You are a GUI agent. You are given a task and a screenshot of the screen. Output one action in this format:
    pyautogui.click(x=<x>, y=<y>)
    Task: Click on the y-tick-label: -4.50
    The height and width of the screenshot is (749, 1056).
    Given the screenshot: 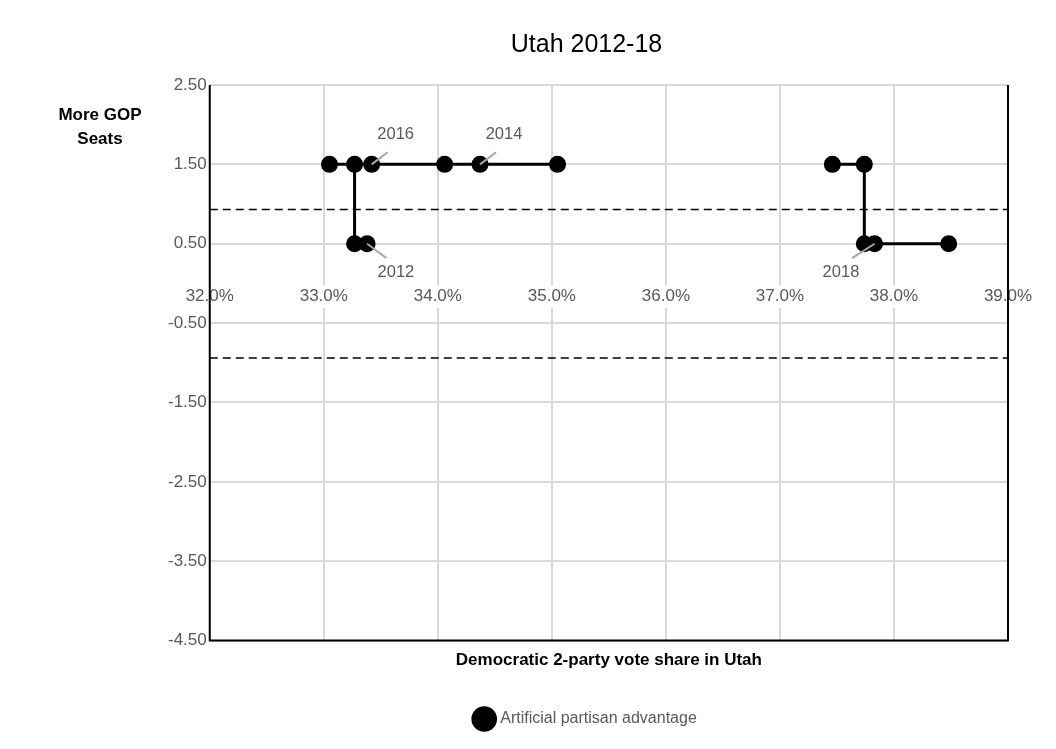 What is the action you would take?
    pyautogui.click(x=187, y=640)
    